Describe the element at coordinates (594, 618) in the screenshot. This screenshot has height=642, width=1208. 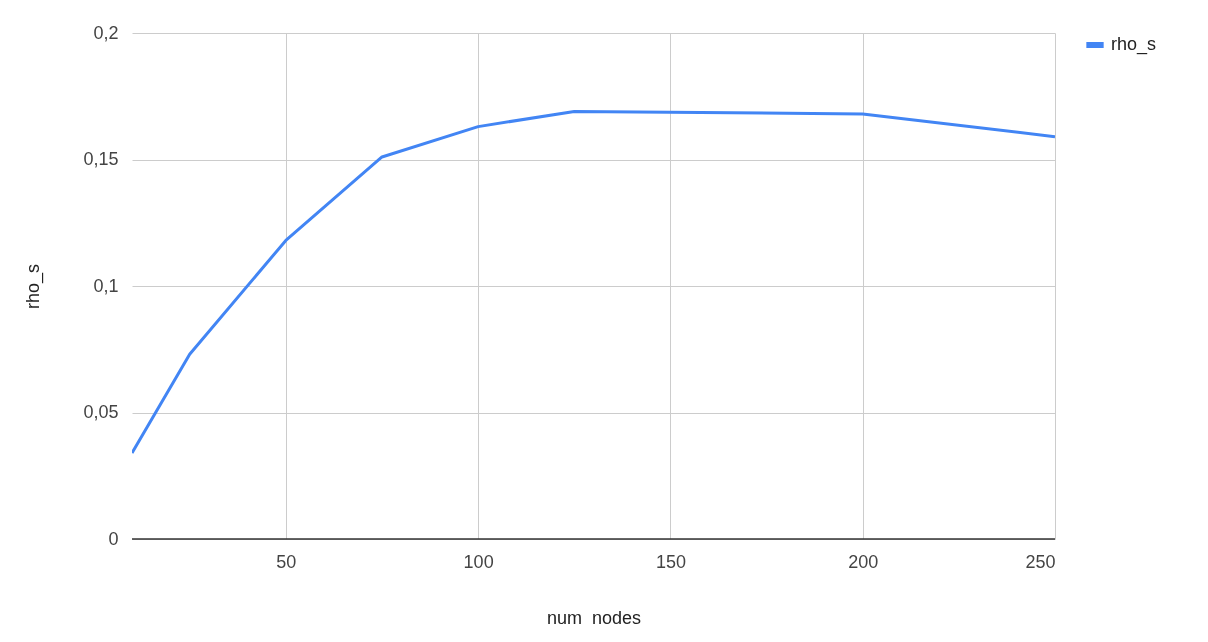
I see `x-axis-title: num_nodes` at that location.